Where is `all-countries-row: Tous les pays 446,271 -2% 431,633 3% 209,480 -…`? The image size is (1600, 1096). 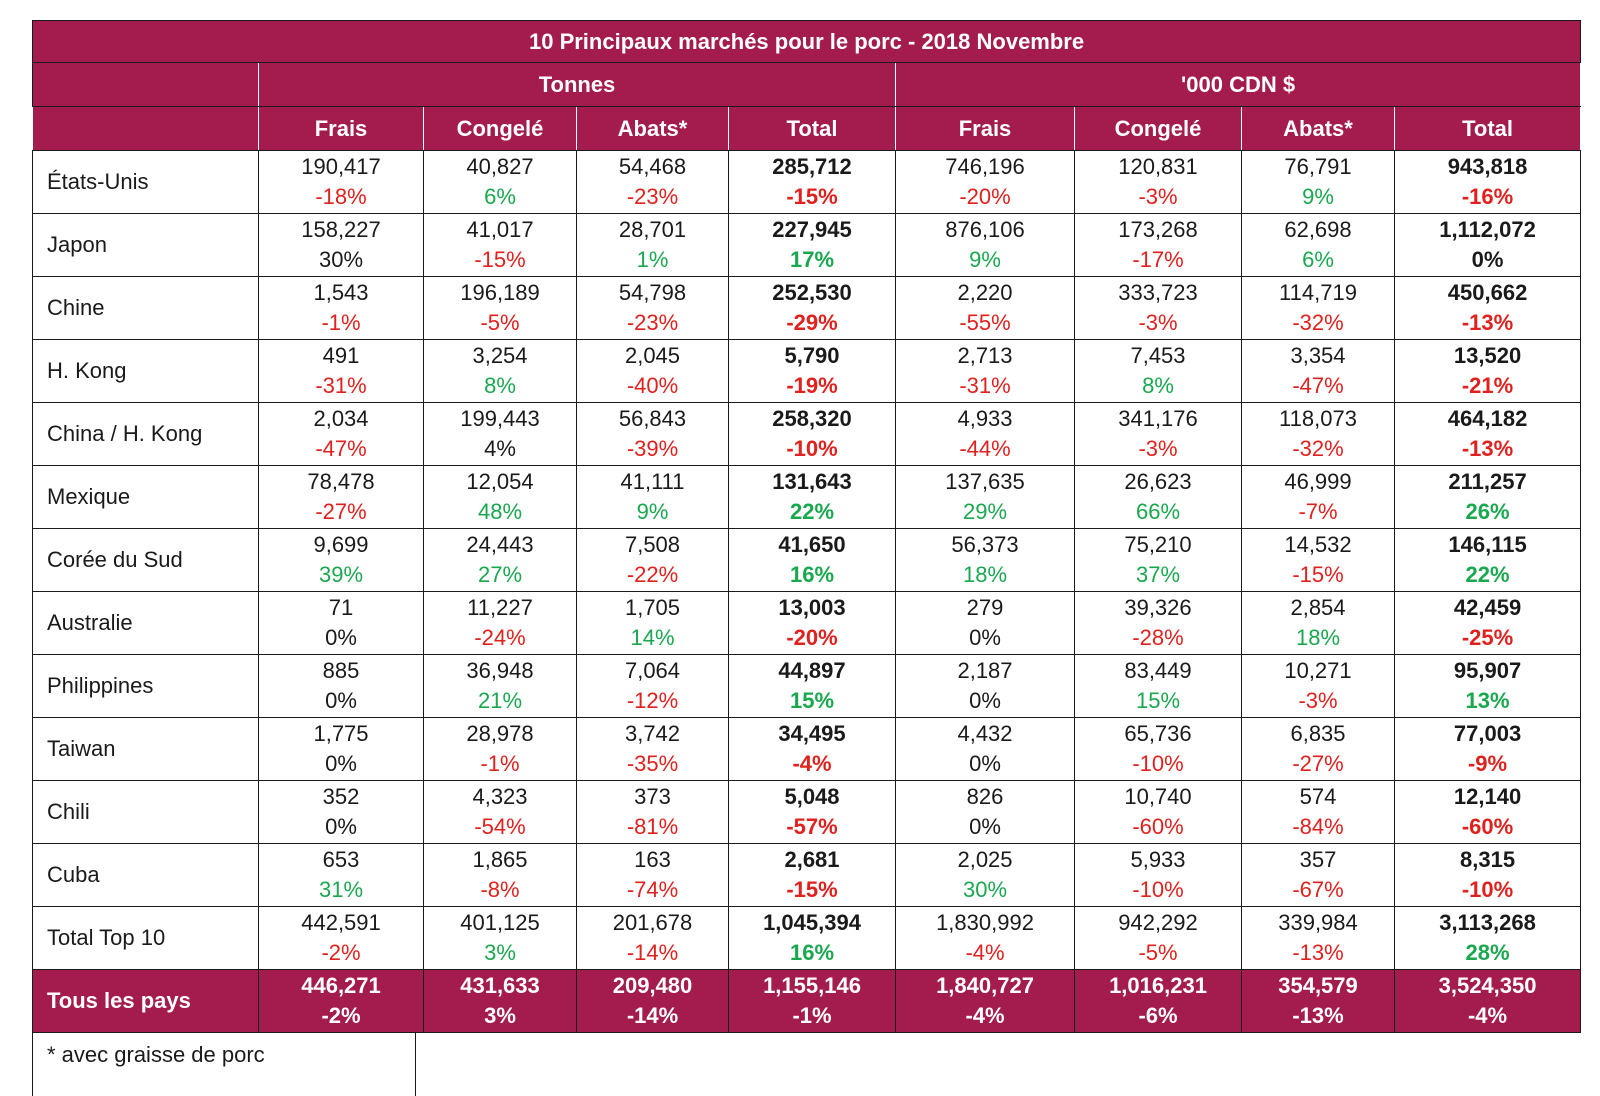 all-countries-row: Tous les pays 446,271 -2% 431,633 3% 209,480 -… is located at coordinates (807, 1001).